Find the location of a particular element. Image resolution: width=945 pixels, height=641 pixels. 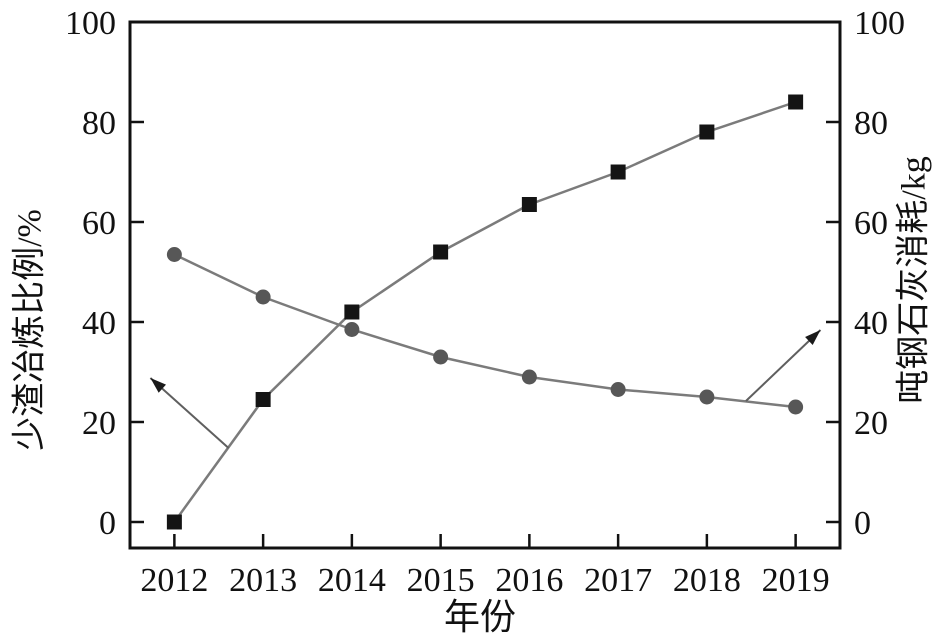

x-axis-tick-label: 2018 is located at coordinates (707, 580).